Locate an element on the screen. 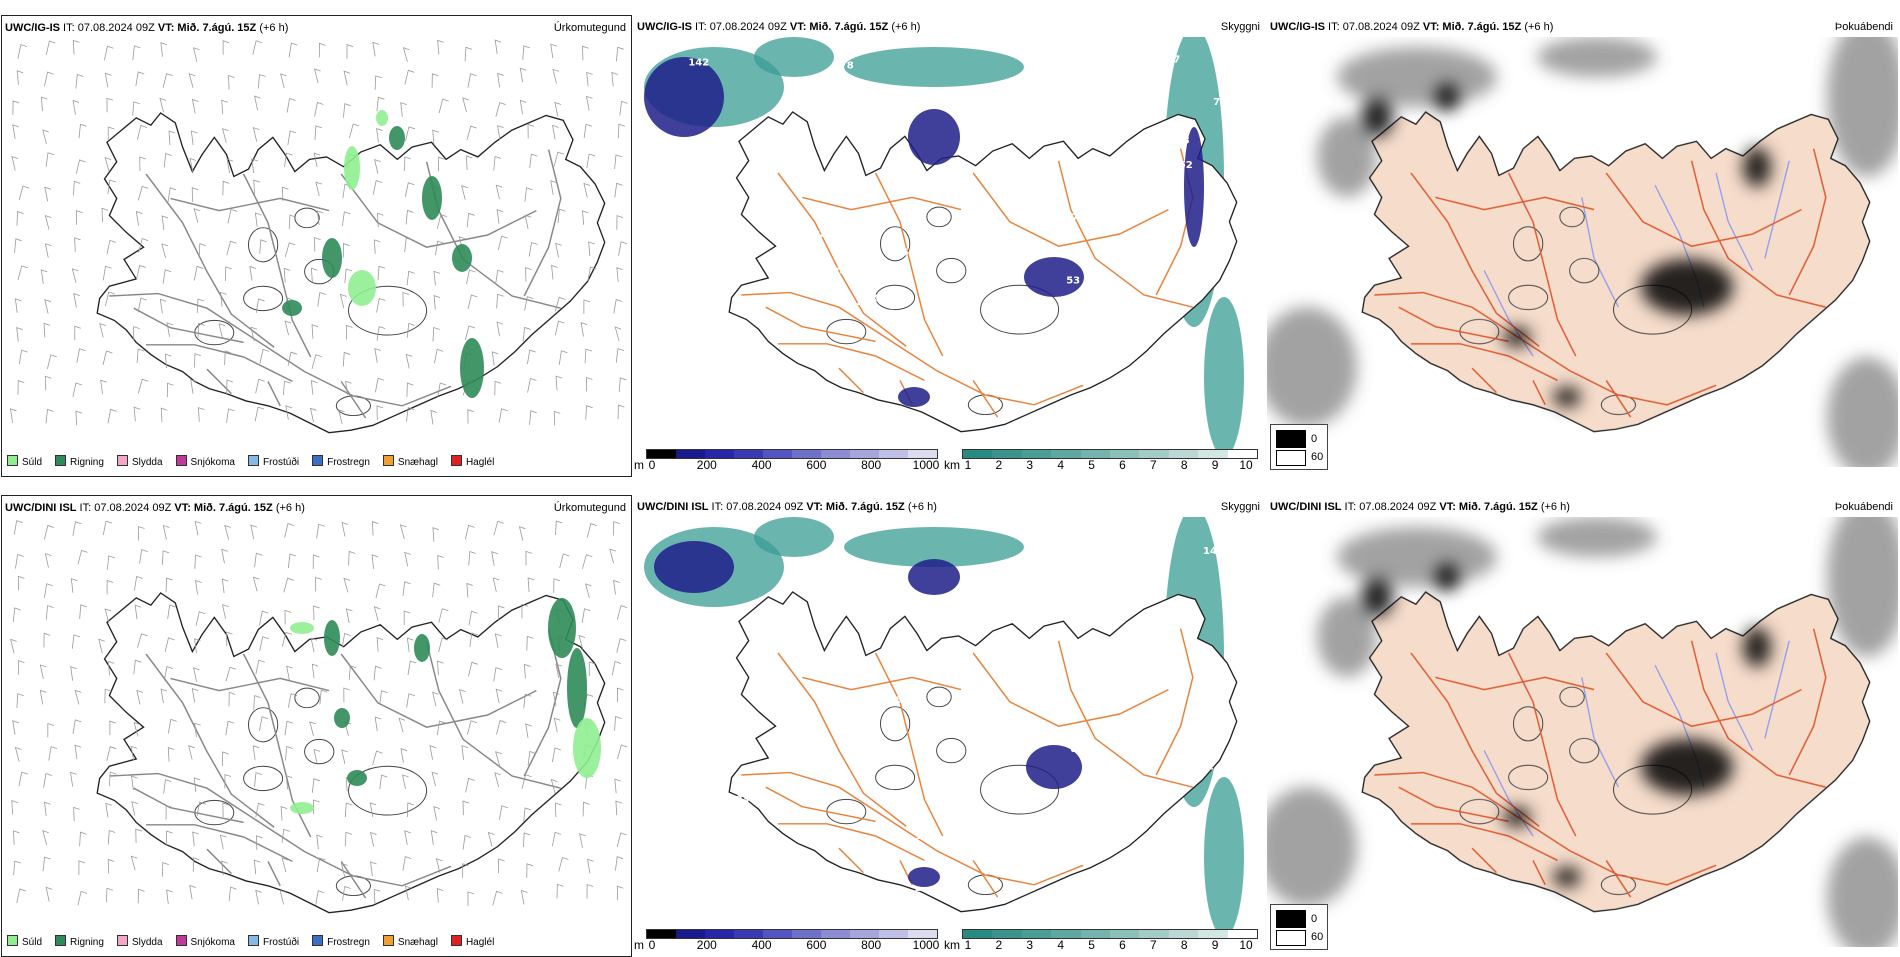 This screenshot has height=957, width=1900. visibility-colorbar: km 1 2 3 4 5 6 7 8 9 10 is located at coordinates (1104, 941).